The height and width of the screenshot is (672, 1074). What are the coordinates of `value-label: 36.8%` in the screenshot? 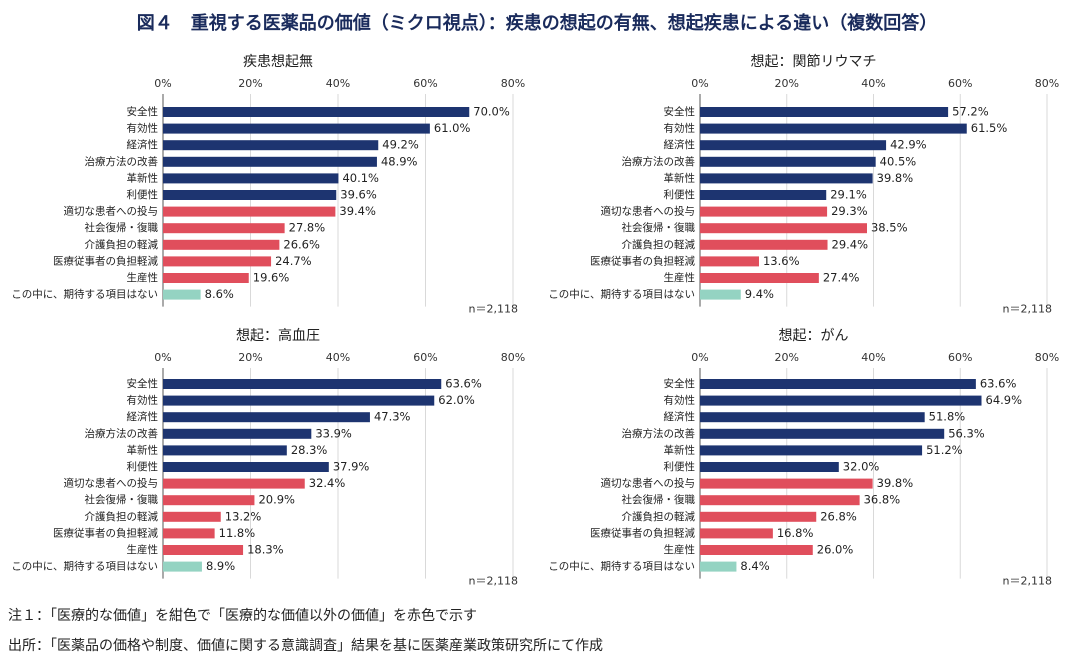 It's located at (882, 500).